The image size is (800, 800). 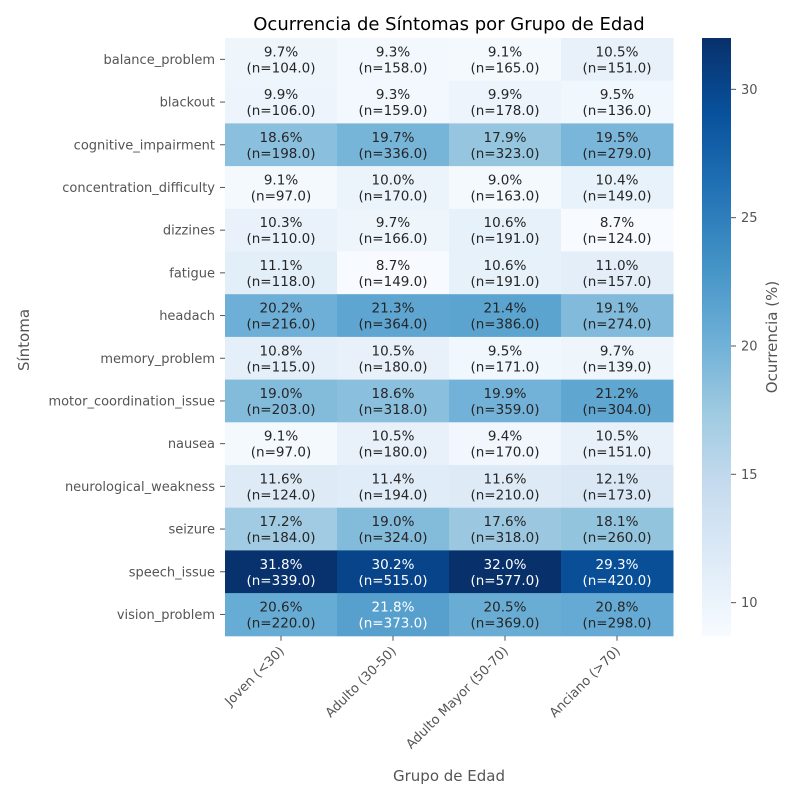 What do you see at coordinates (392, 538) in the screenshot?
I see `cell-count-label: (n=324.0)` at bounding box center [392, 538].